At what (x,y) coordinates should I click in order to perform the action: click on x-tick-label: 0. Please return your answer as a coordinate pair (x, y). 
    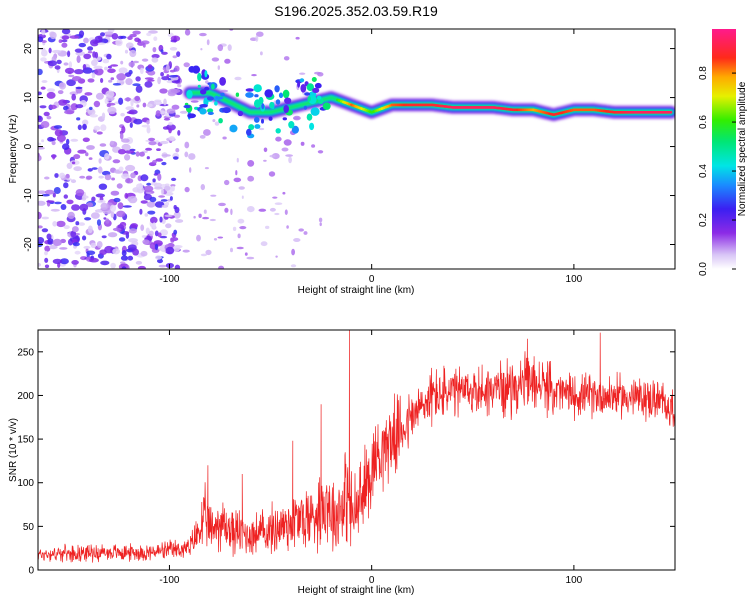
    Looking at the image, I should click on (372, 580).